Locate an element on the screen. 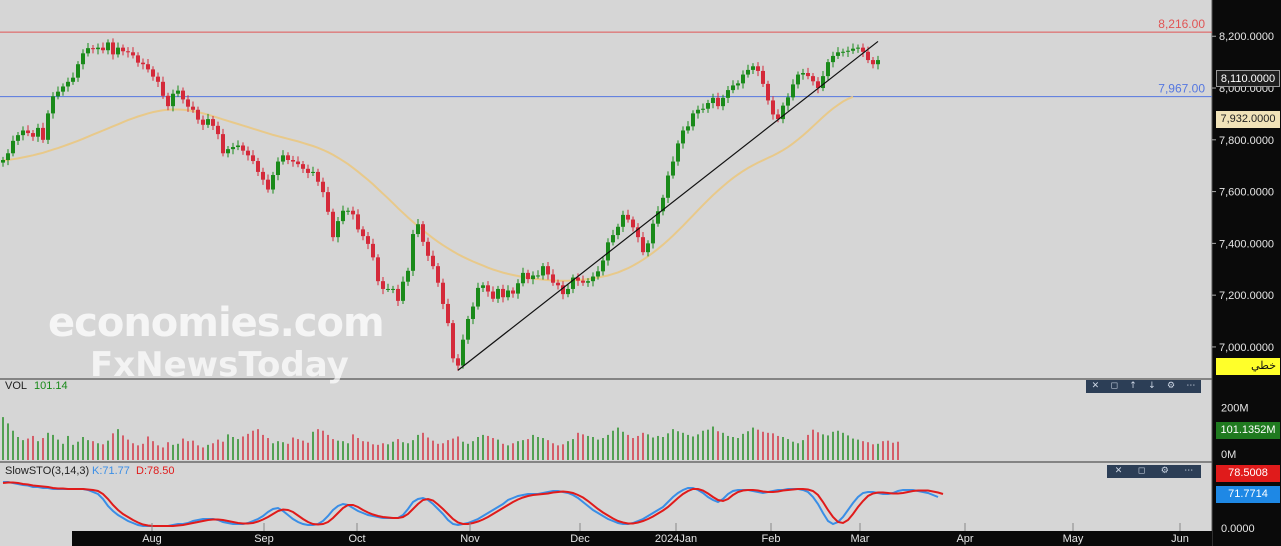  time-tick-label: May is located at coordinates (1073, 539).